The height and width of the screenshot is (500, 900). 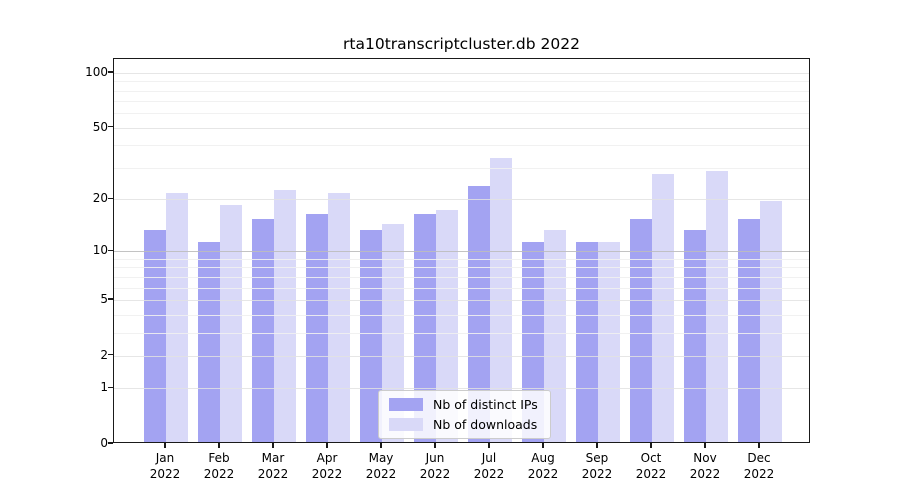 What do you see at coordinates (587, 342) in the screenshot?
I see `bar-ips-sep` at bounding box center [587, 342].